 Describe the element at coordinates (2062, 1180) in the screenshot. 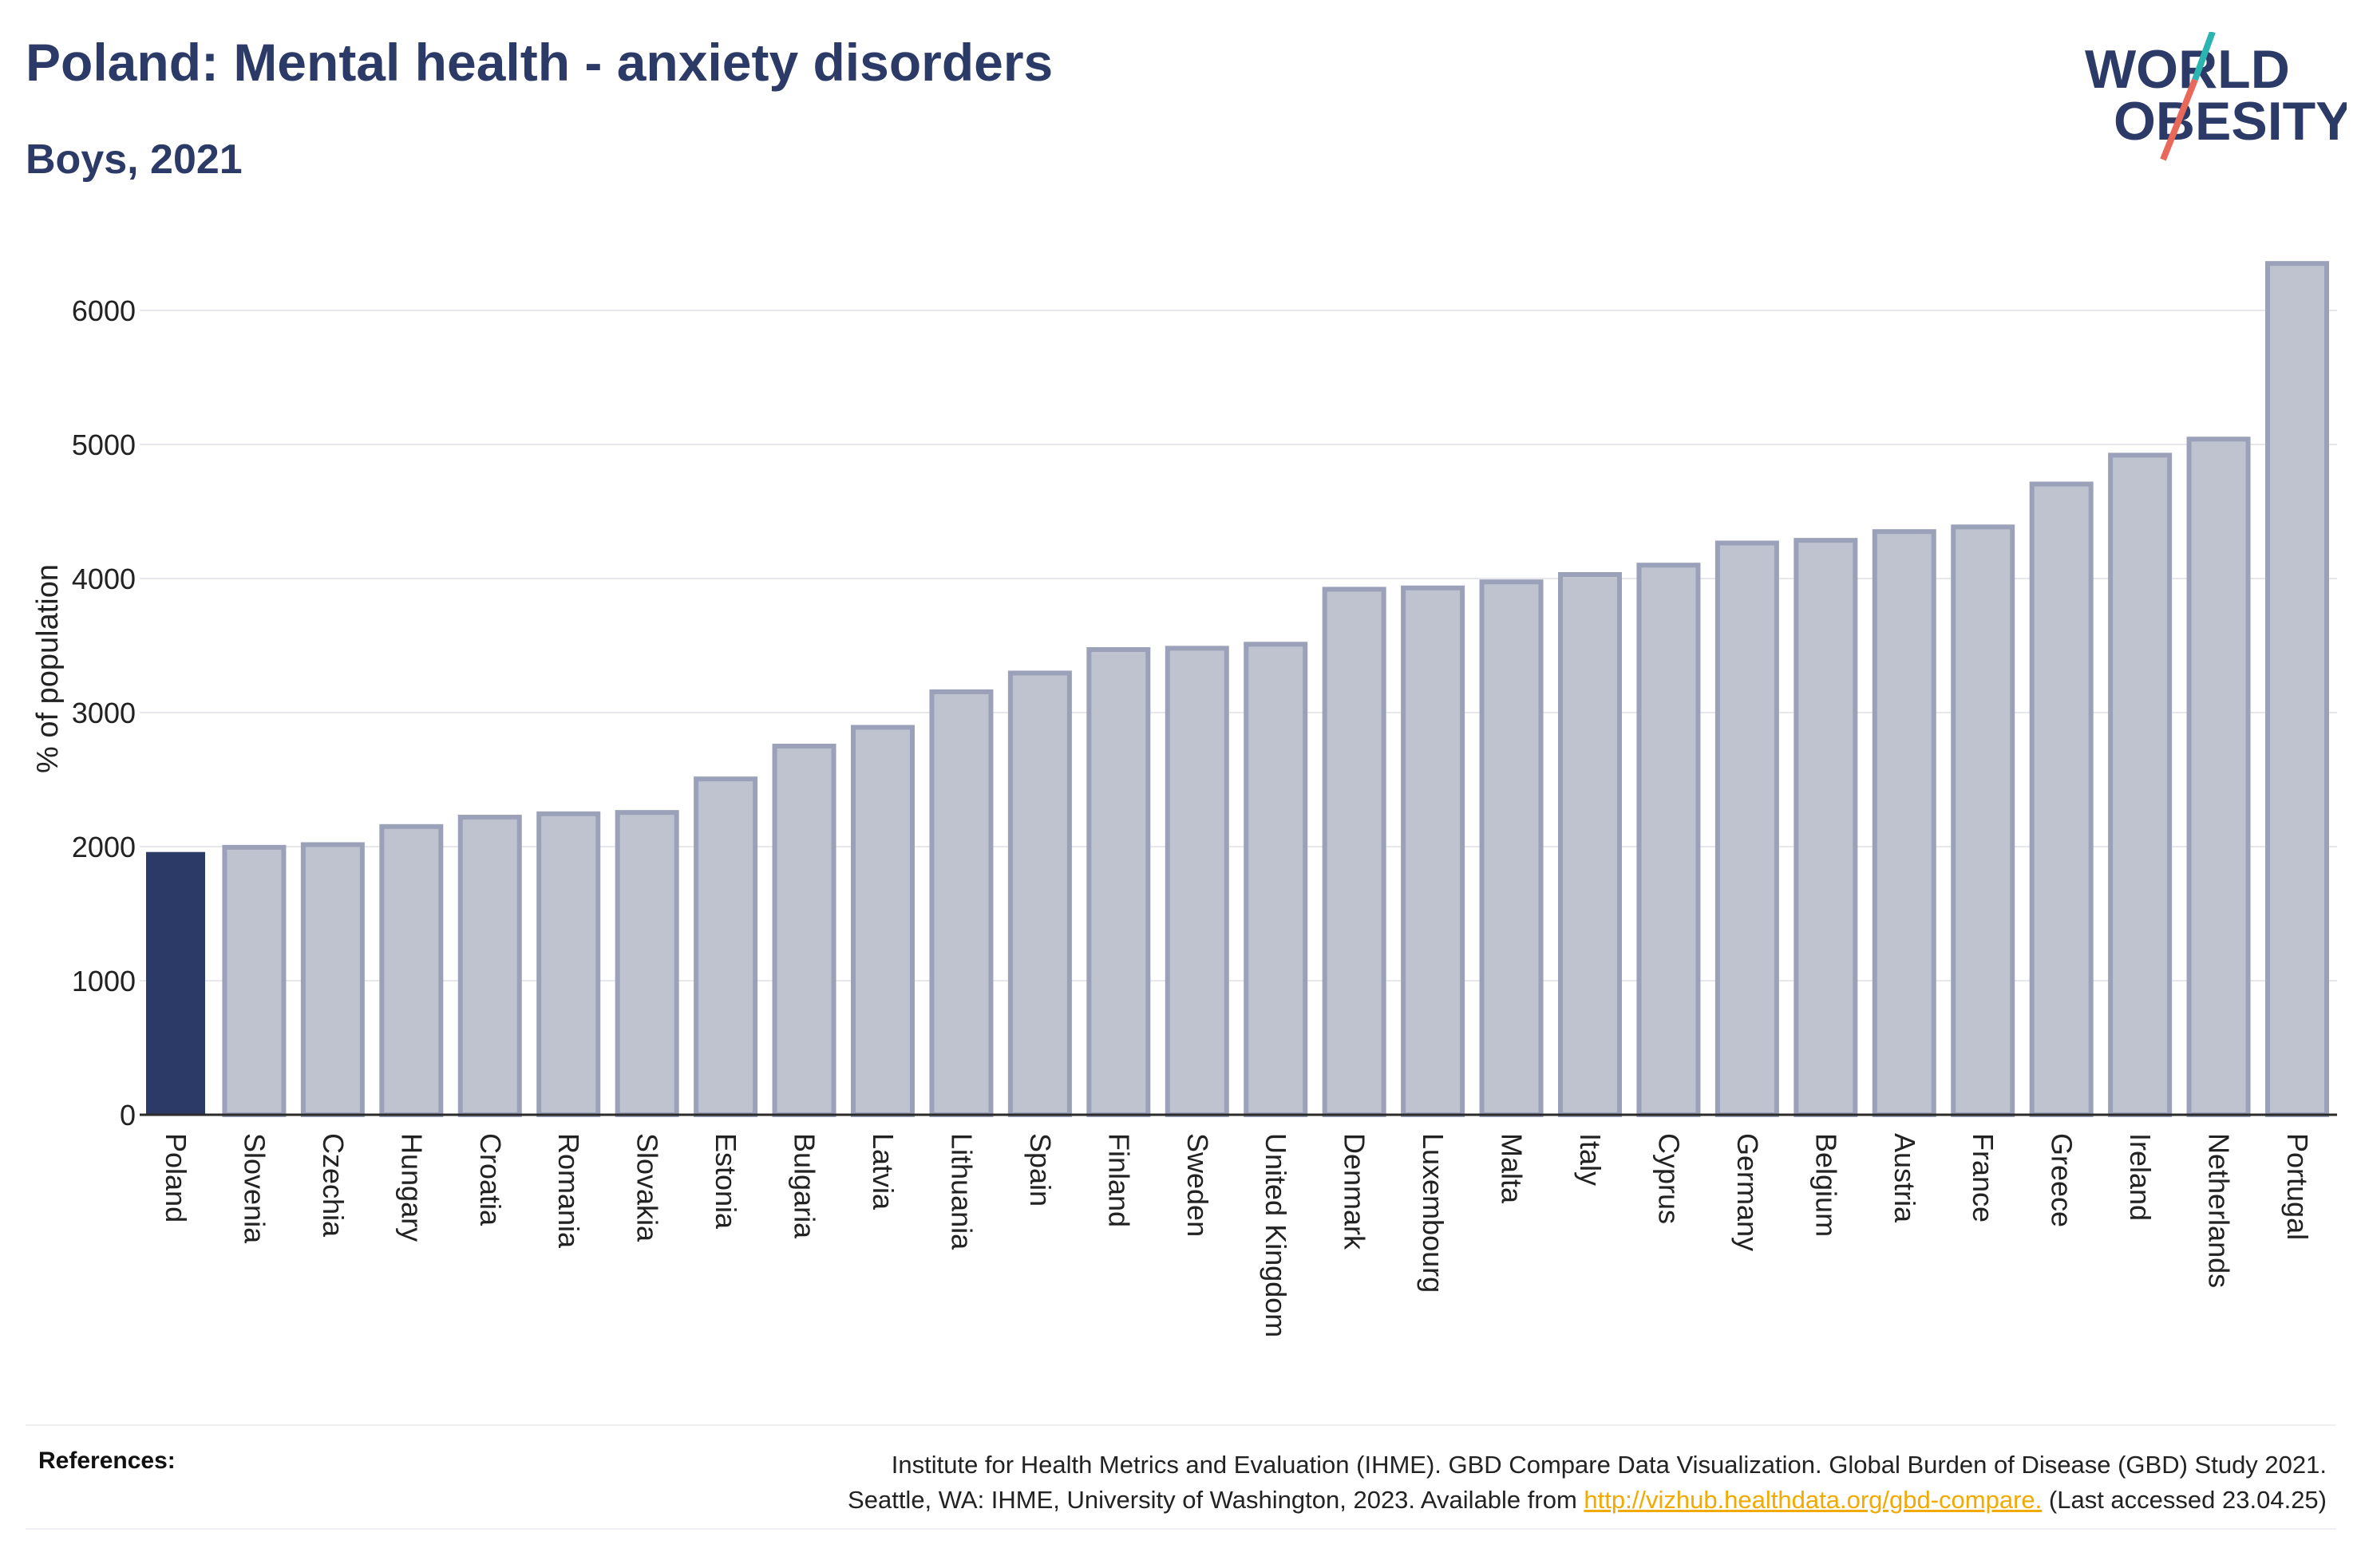

I see `x-tick-label: Greece` at that location.